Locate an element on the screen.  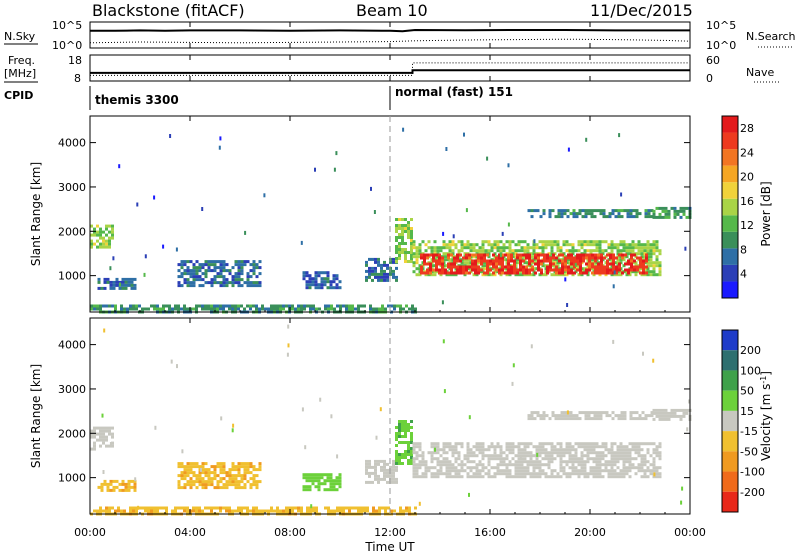
y-tick-label: 2000 is located at coordinates (72, 433).